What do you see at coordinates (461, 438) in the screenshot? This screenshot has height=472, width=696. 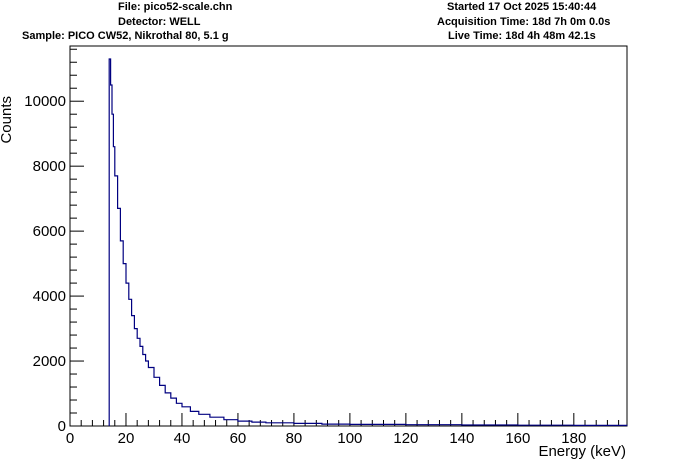 I see `x-tick-label: 140` at bounding box center [461, 438].